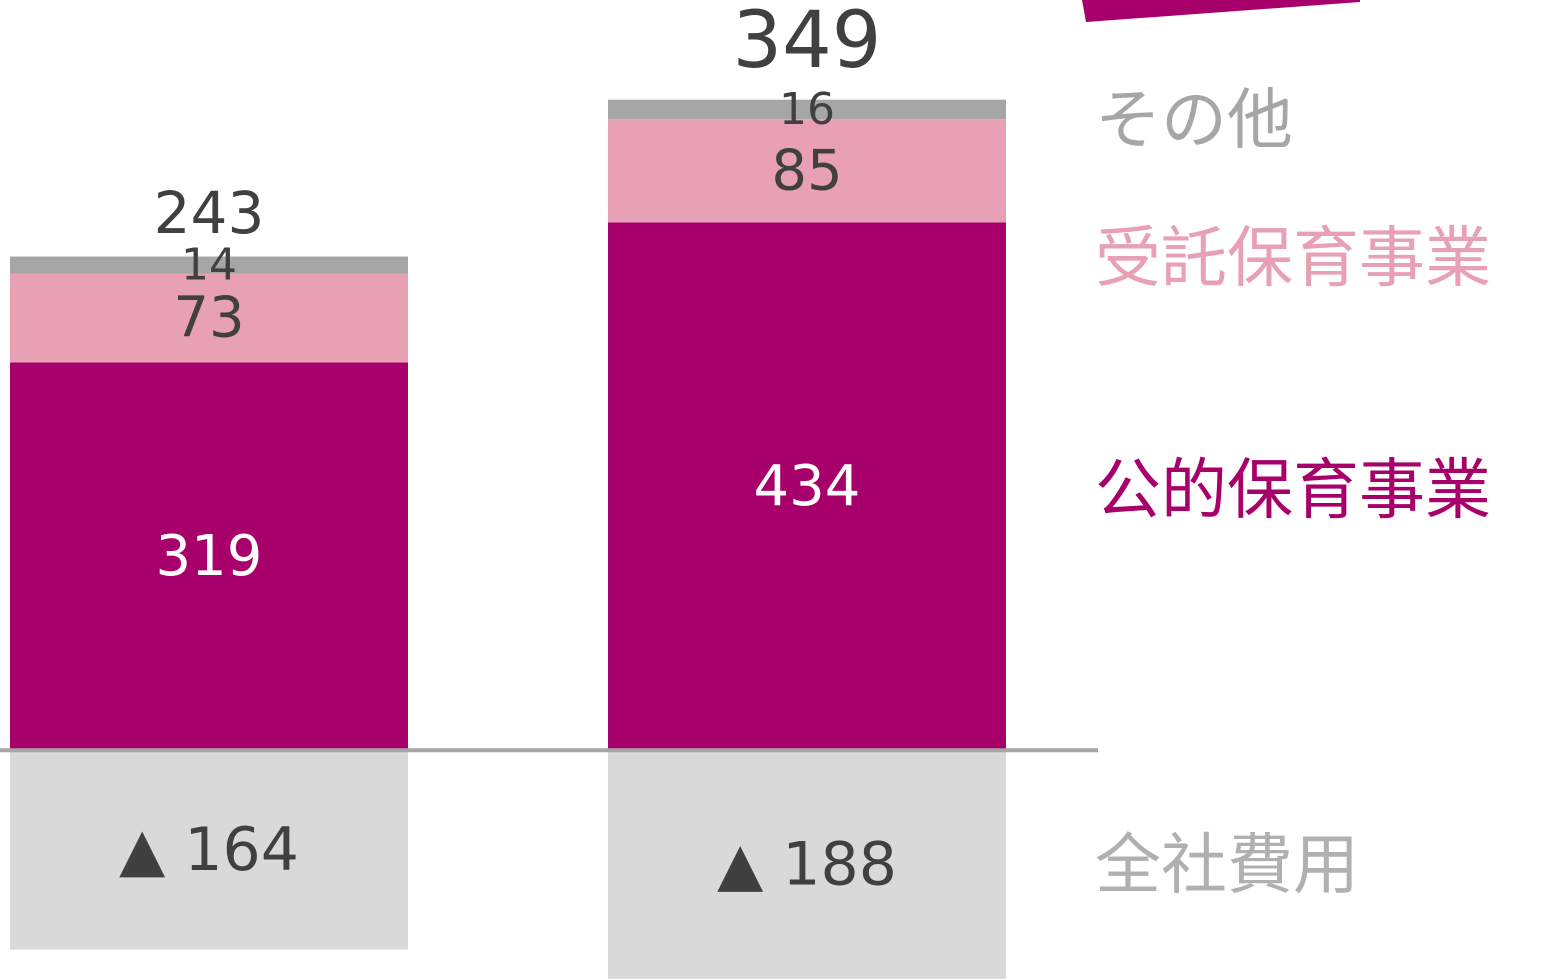 Image resolution: width=1548 pixels, height=980 pixels. What do you see at coordinates (209, 213) in the screenshot?
I see `total-label: 243` at bounding box center [209, 213].